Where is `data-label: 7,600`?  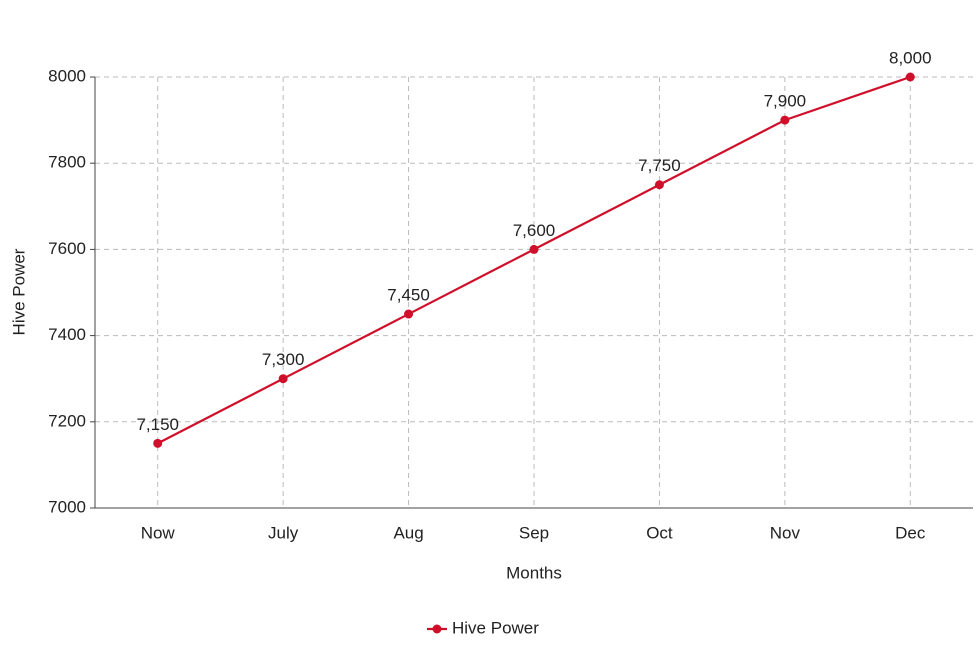
data-label: 7,600 is located at coordinates (534, 230).